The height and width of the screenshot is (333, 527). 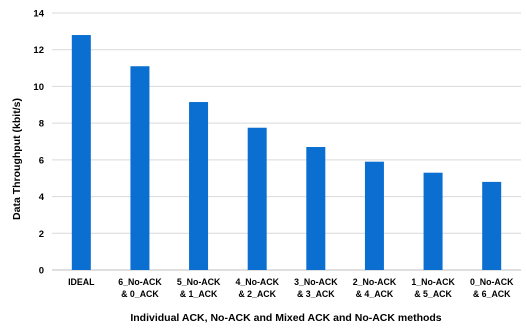 What do you see at coordinates (41, 160) in the screenshot?
I see `y-tick-label: 6` at bounding box center [41, 160].